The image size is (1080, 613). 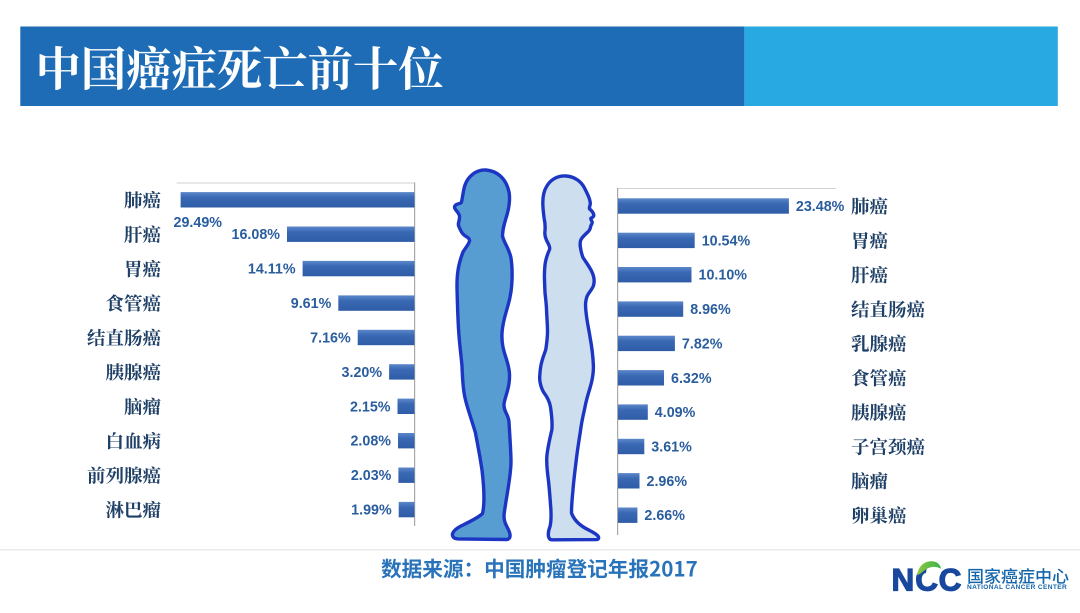 What do you see at coordinates (272, 270) in the screenshot?
I see `svg-text: 14.11%` at bounding box center [272, 270].